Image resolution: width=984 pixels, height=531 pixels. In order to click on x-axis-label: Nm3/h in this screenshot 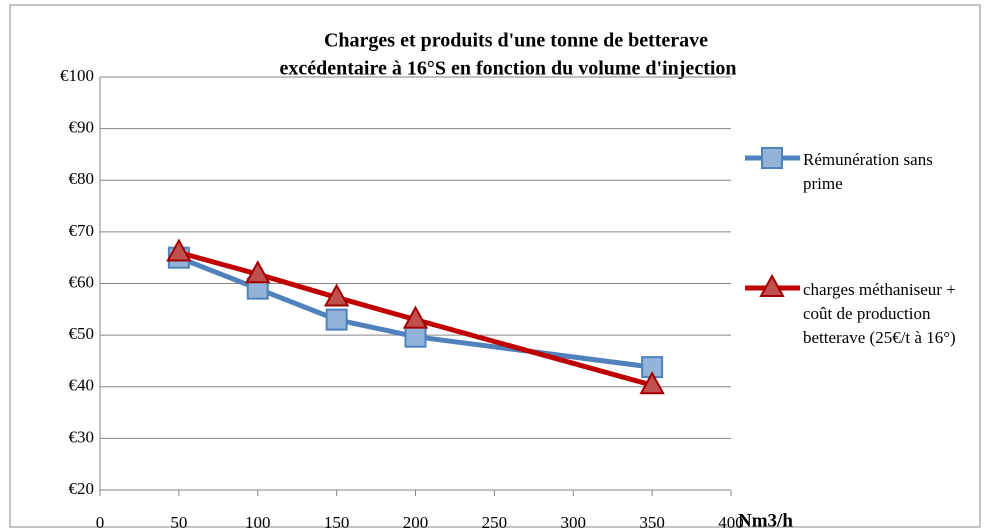, I will do `click(765, 520)`.